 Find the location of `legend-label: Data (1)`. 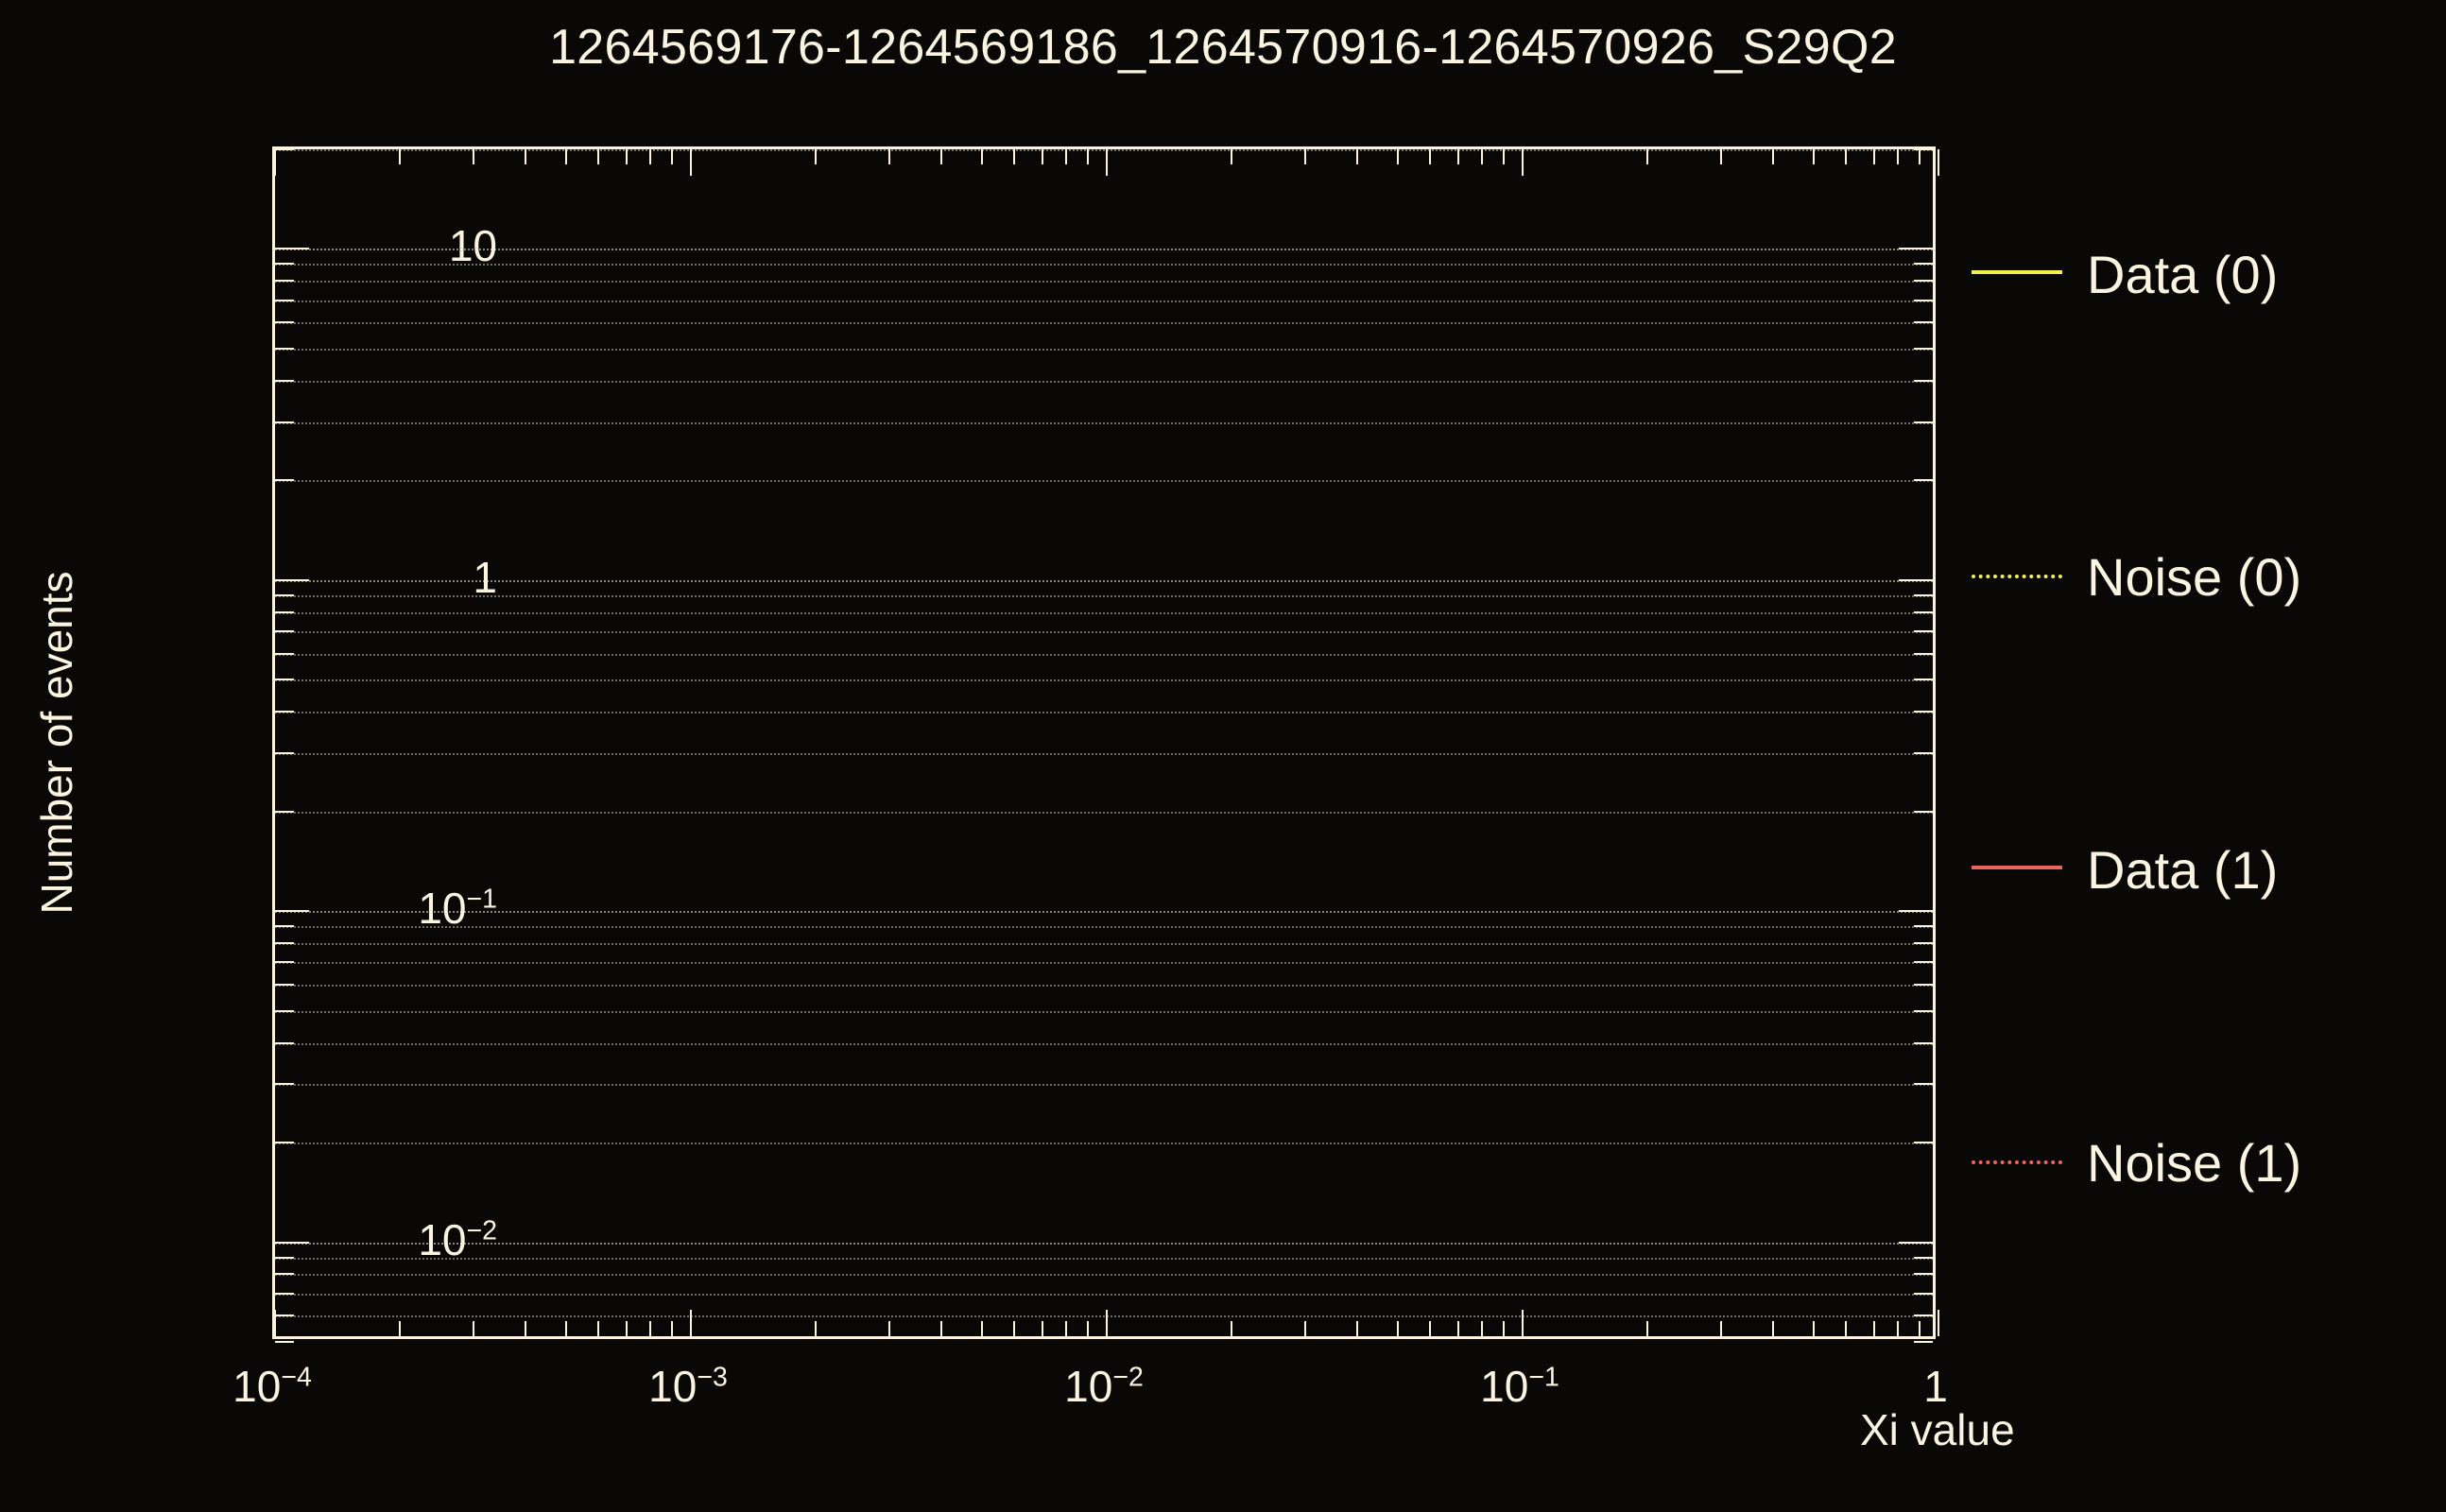

legend-label: Data (1) is located at coordinates (2183, 869).